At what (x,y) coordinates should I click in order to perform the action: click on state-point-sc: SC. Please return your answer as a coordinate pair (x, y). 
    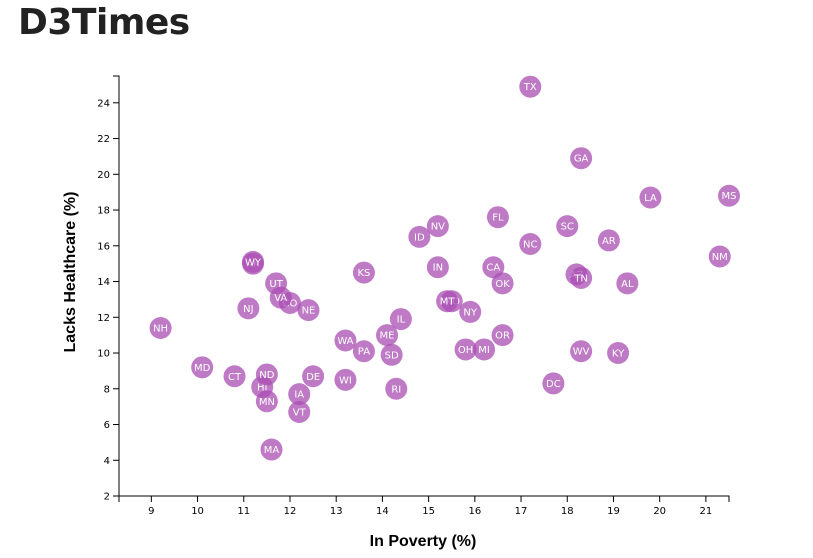
    Looking at the image, I should click on (567, 226).